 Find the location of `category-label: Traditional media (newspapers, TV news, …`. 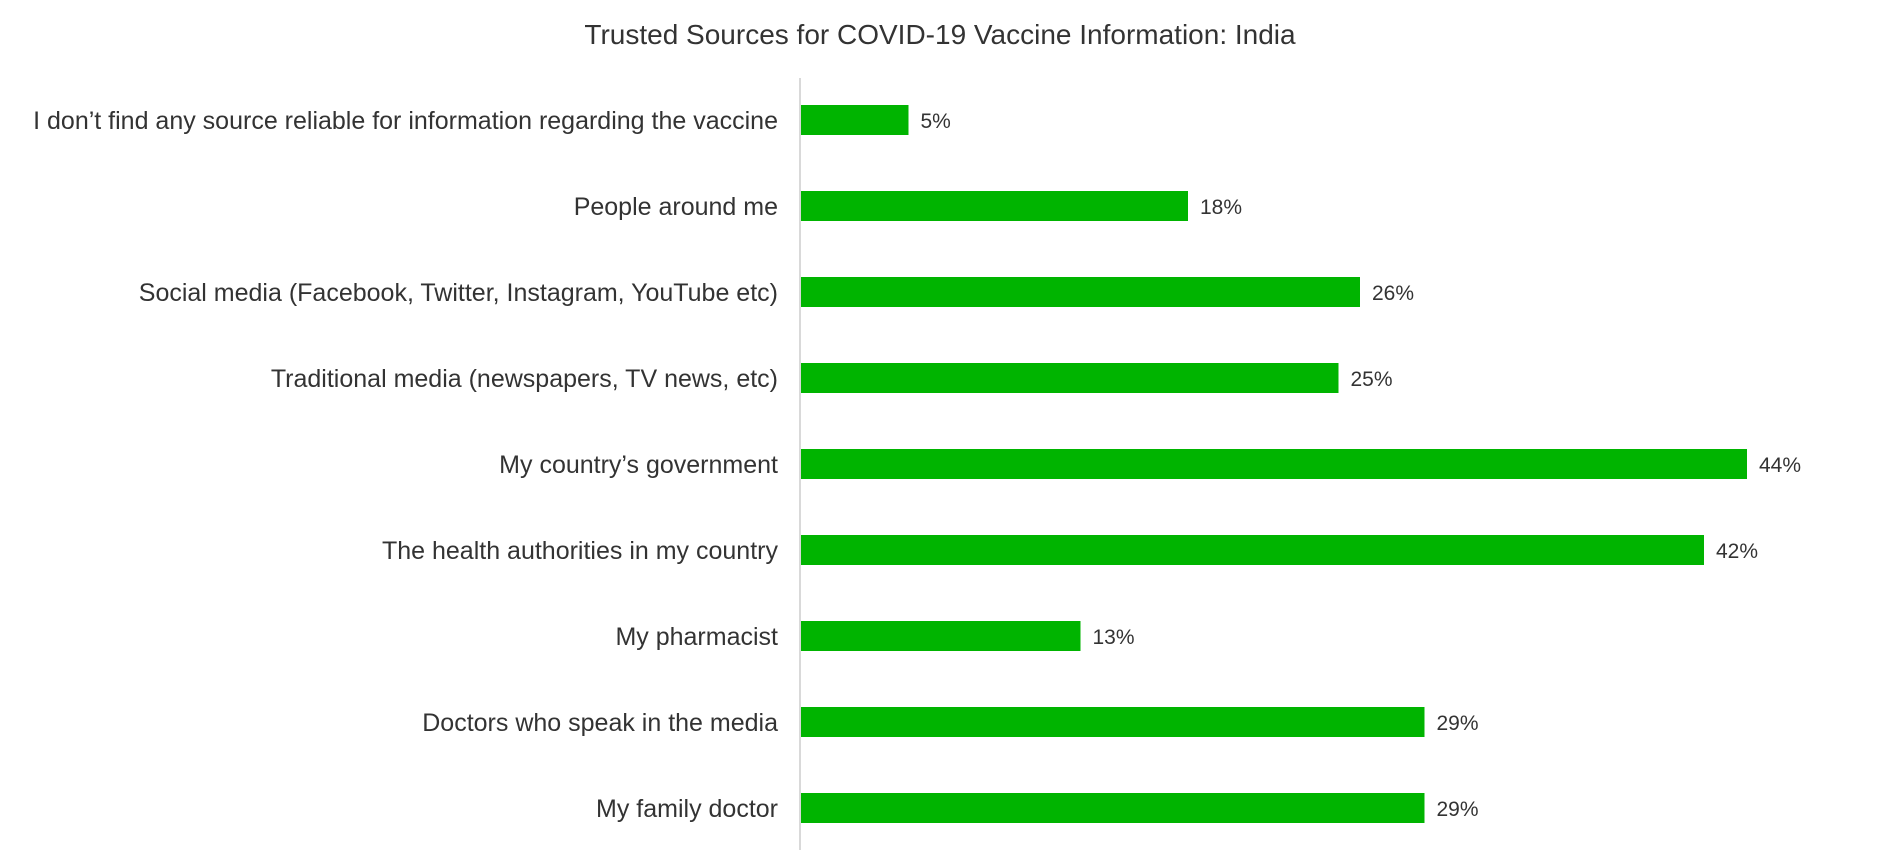

category-label: Traditional media (newspapers, TV news, … is located at coordinates (524, 379).